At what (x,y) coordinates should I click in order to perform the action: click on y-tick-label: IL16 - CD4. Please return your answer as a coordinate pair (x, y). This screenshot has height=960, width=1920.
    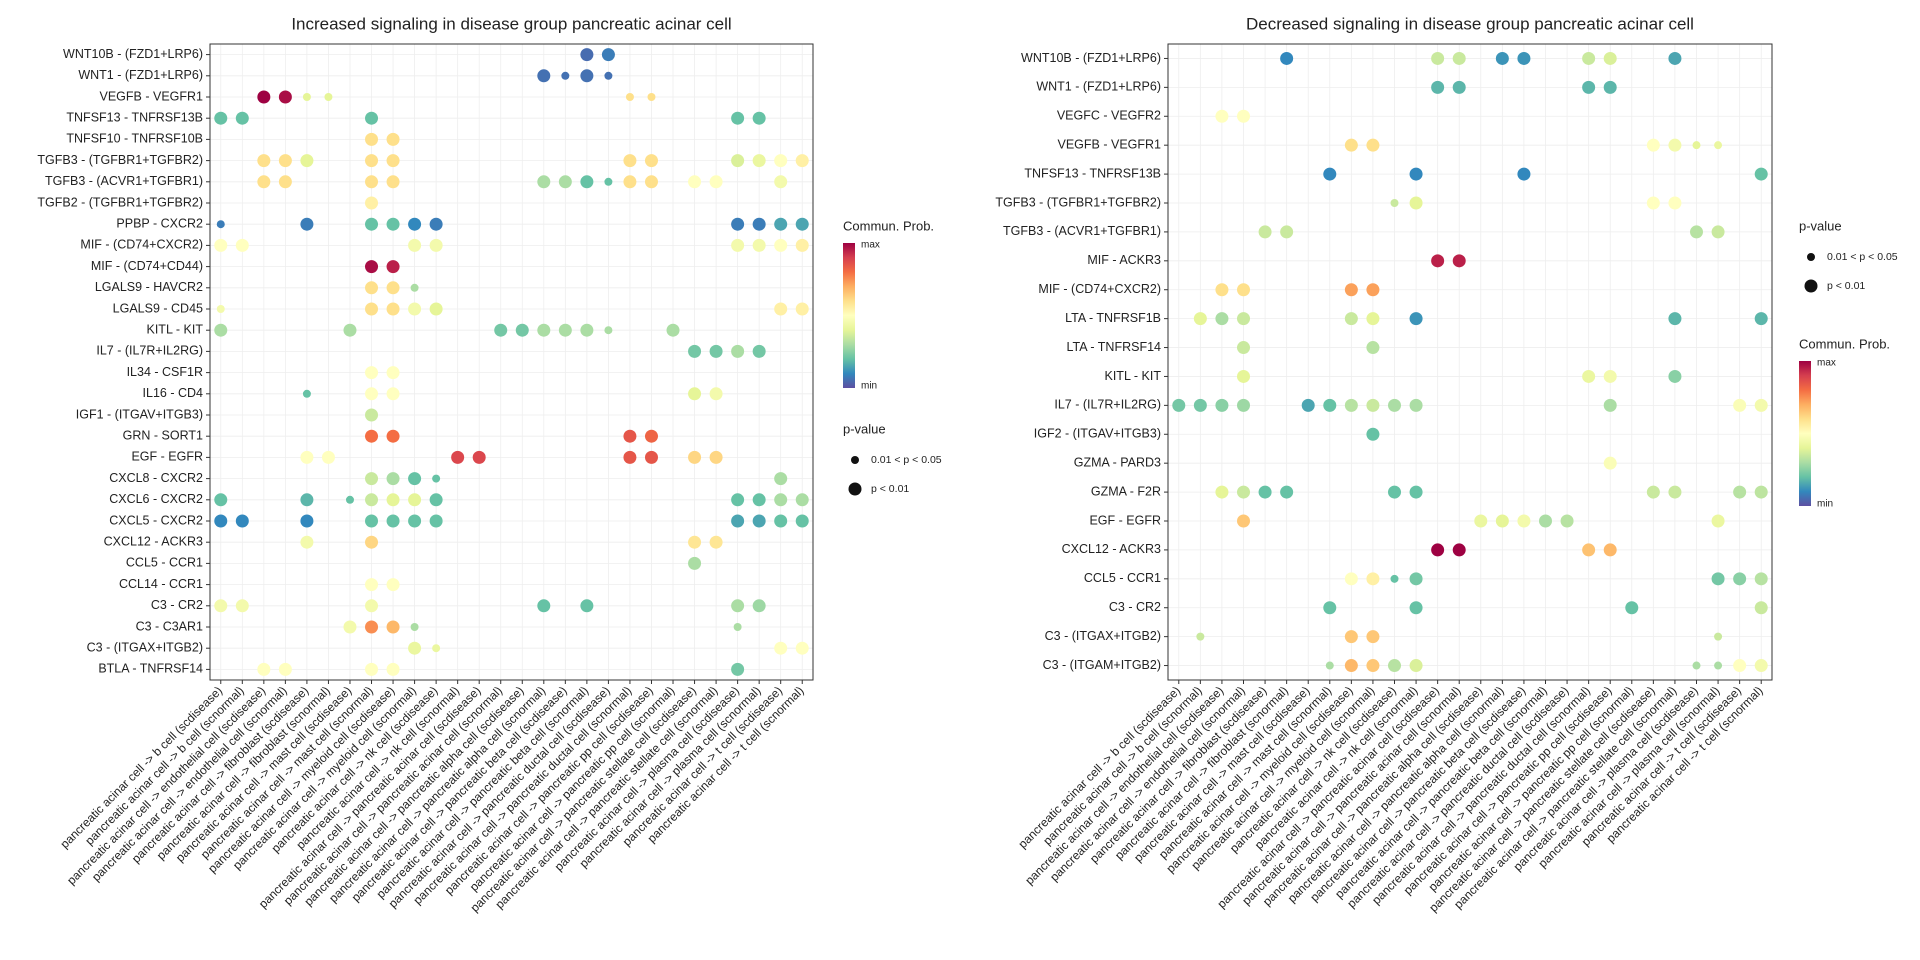
    Looking at the image, I should click on (173, 393).